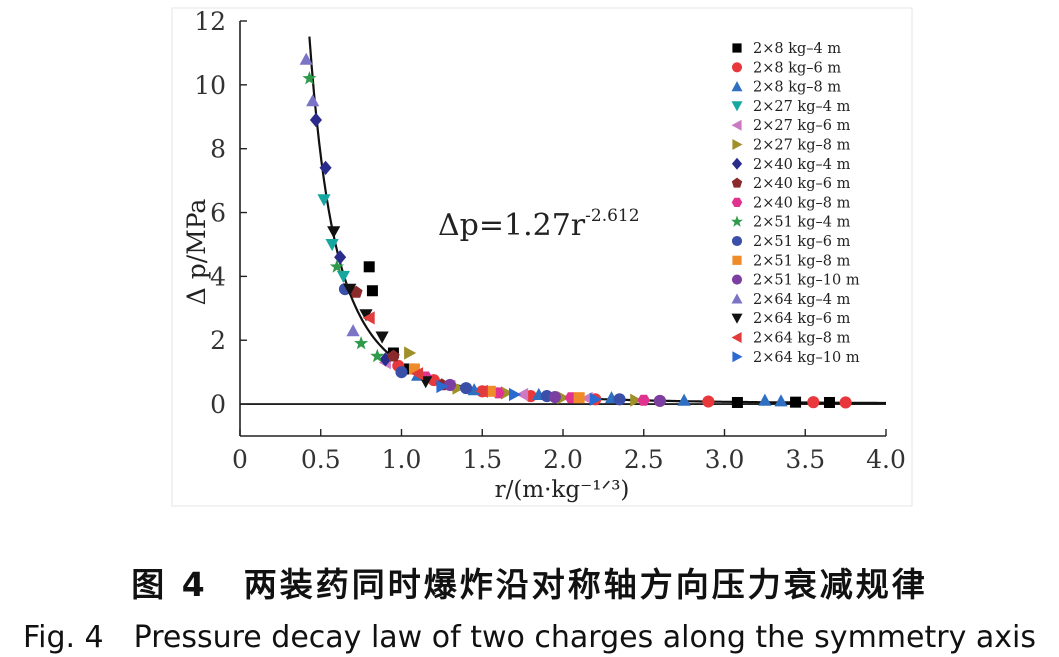 This screenshot has width=1059, height=657. I want to click on x-tick-label: 0, so click(240, 459).